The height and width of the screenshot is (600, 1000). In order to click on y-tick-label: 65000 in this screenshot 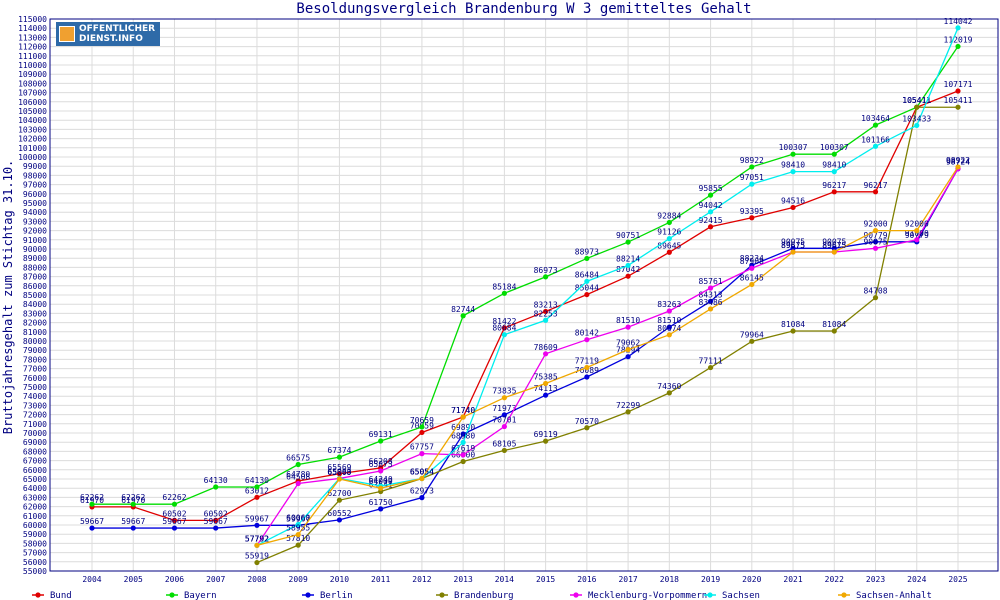, I will do `click(35, 479)`.